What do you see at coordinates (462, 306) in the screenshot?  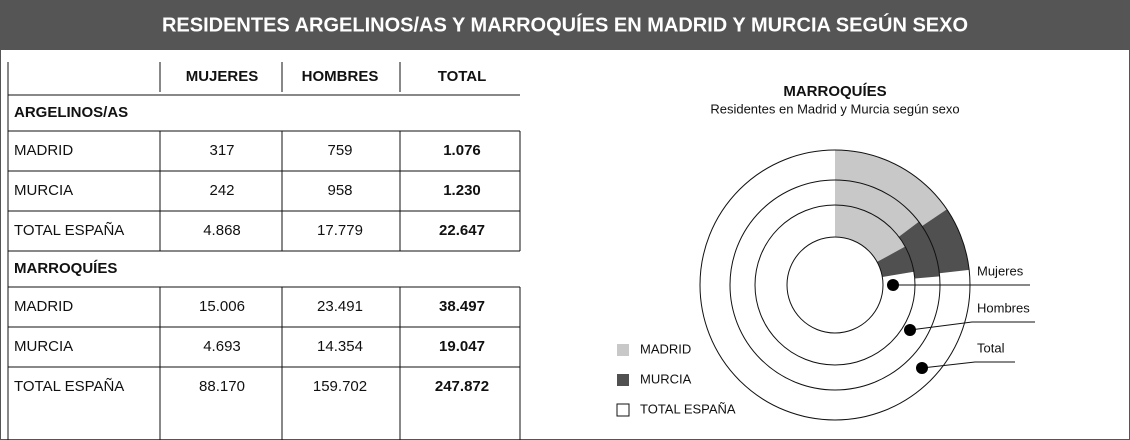 I see `cell: 38.497` at bounding box center [462, 306].